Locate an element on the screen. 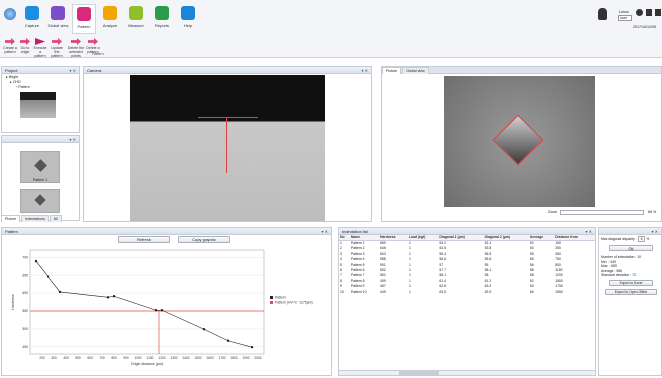  tab-picture-view: Picture is located at coordinates (392, 70).